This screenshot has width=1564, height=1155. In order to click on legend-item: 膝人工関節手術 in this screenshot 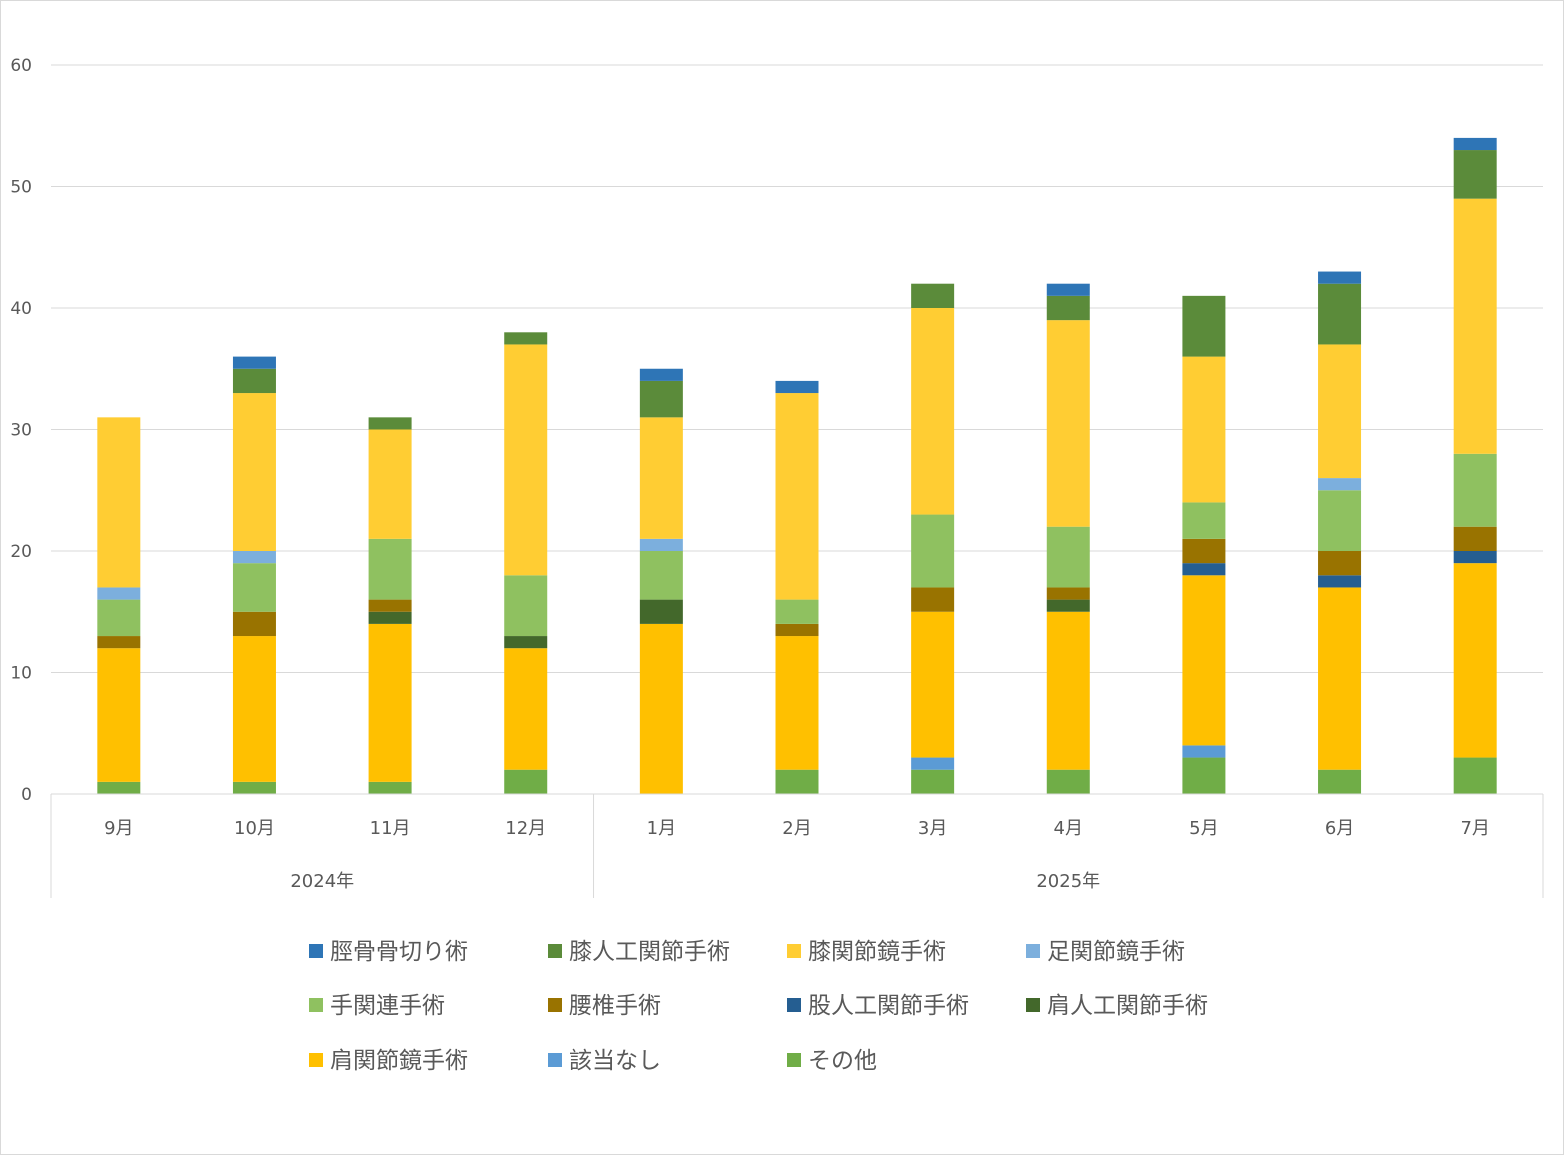, I will do `click(639, 952)`.